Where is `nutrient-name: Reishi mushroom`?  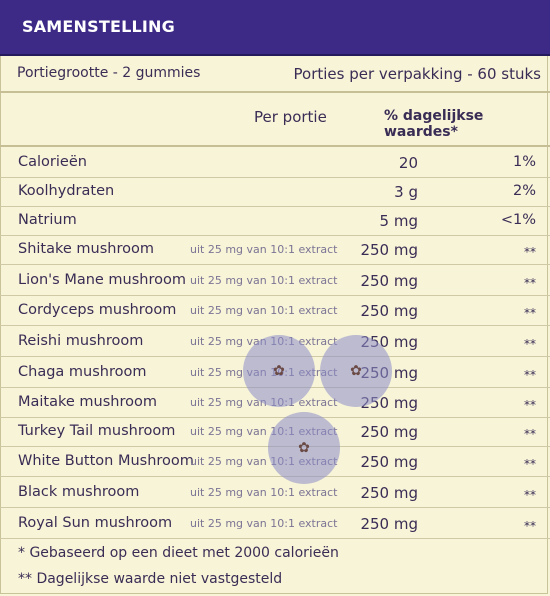
nutrient-name: Reishi mushroom is located at coordinates (81, 341).